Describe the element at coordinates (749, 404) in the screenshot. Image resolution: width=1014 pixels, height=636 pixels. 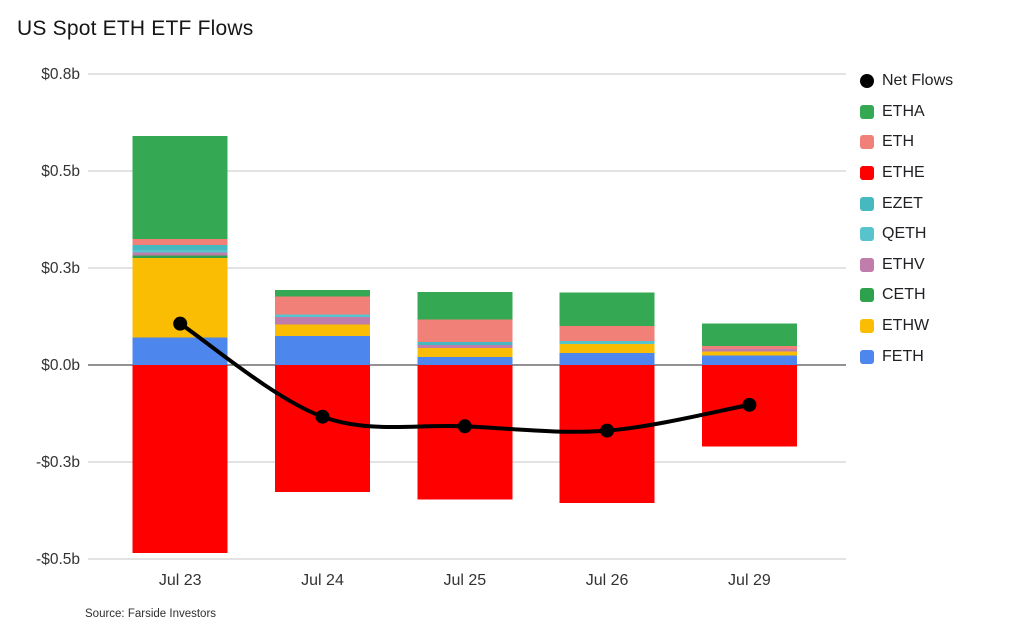
I see `net-flows-dot: Jul 29 Net Flows: -102.7M` at that location.